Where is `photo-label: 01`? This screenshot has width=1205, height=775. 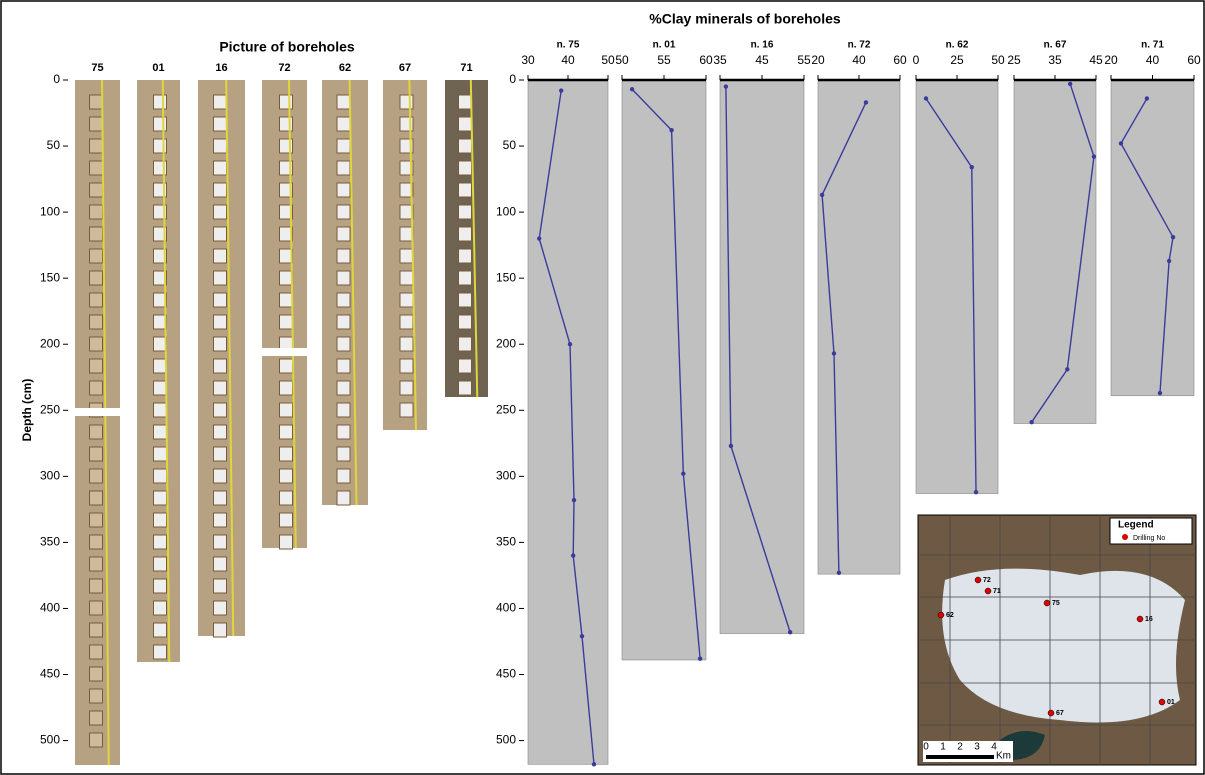
photo-label: 01 is located at coordinates (158, 68).